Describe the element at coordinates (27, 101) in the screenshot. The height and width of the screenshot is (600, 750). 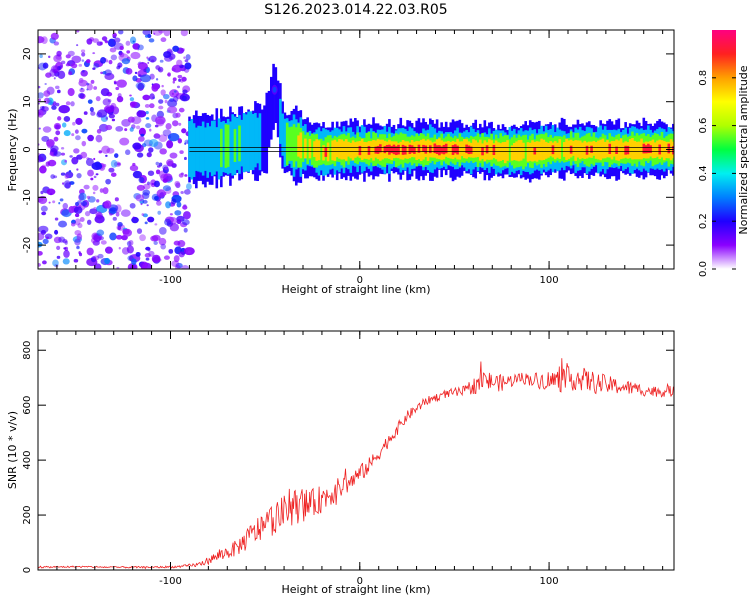
I see `spectrogram-y-tick-label: 10` at that location.